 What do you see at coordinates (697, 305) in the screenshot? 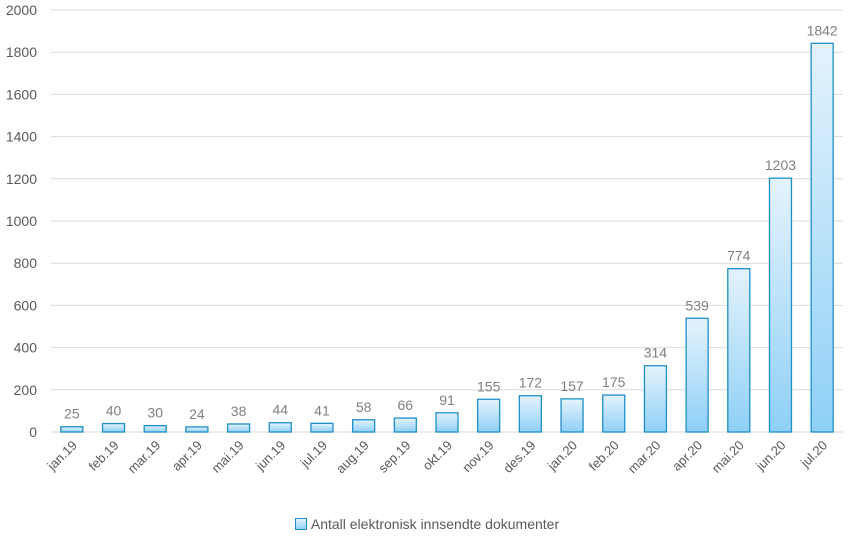
I see `data-label: 539` at bounding box center [697, 305].